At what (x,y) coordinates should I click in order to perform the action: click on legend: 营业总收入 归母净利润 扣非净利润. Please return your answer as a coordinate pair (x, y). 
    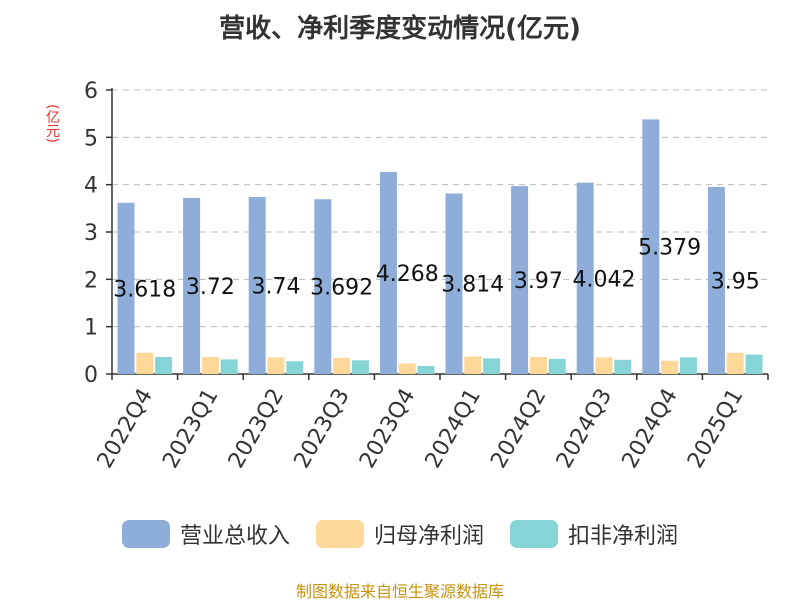
    Looking at the image, I should click on (400, 534).